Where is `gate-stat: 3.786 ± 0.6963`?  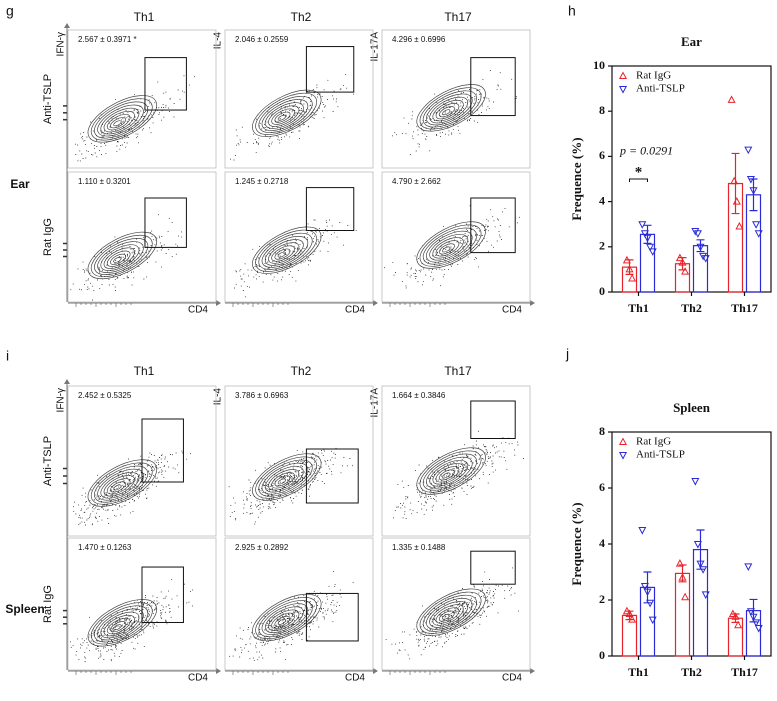 gate-stat: 3.786 ± 0.6963 is located at coordinates (262, 395).